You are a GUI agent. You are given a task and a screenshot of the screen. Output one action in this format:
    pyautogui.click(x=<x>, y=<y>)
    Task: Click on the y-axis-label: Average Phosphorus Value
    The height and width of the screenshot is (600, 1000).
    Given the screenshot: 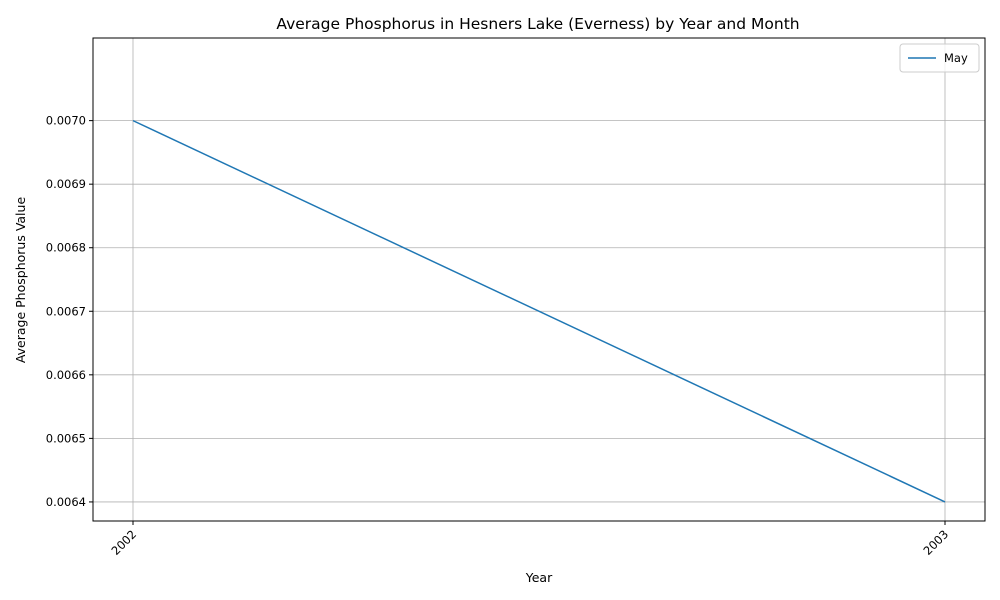 What is the action you would take?
    pyautogui.click(x=20, y=280)
    